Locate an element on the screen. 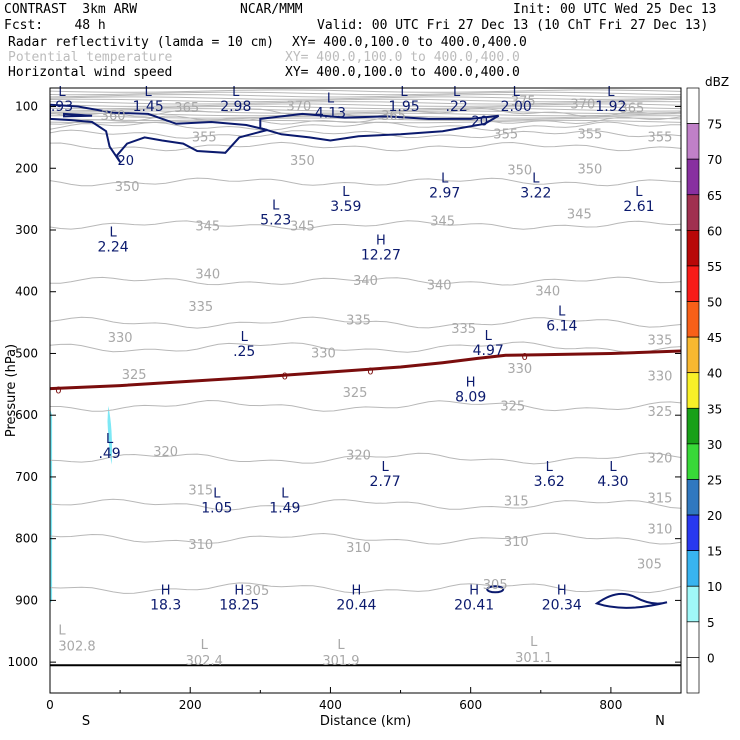 The image size is (740, 740). x-tick-label: 600 is located at coordinates (470, 705).